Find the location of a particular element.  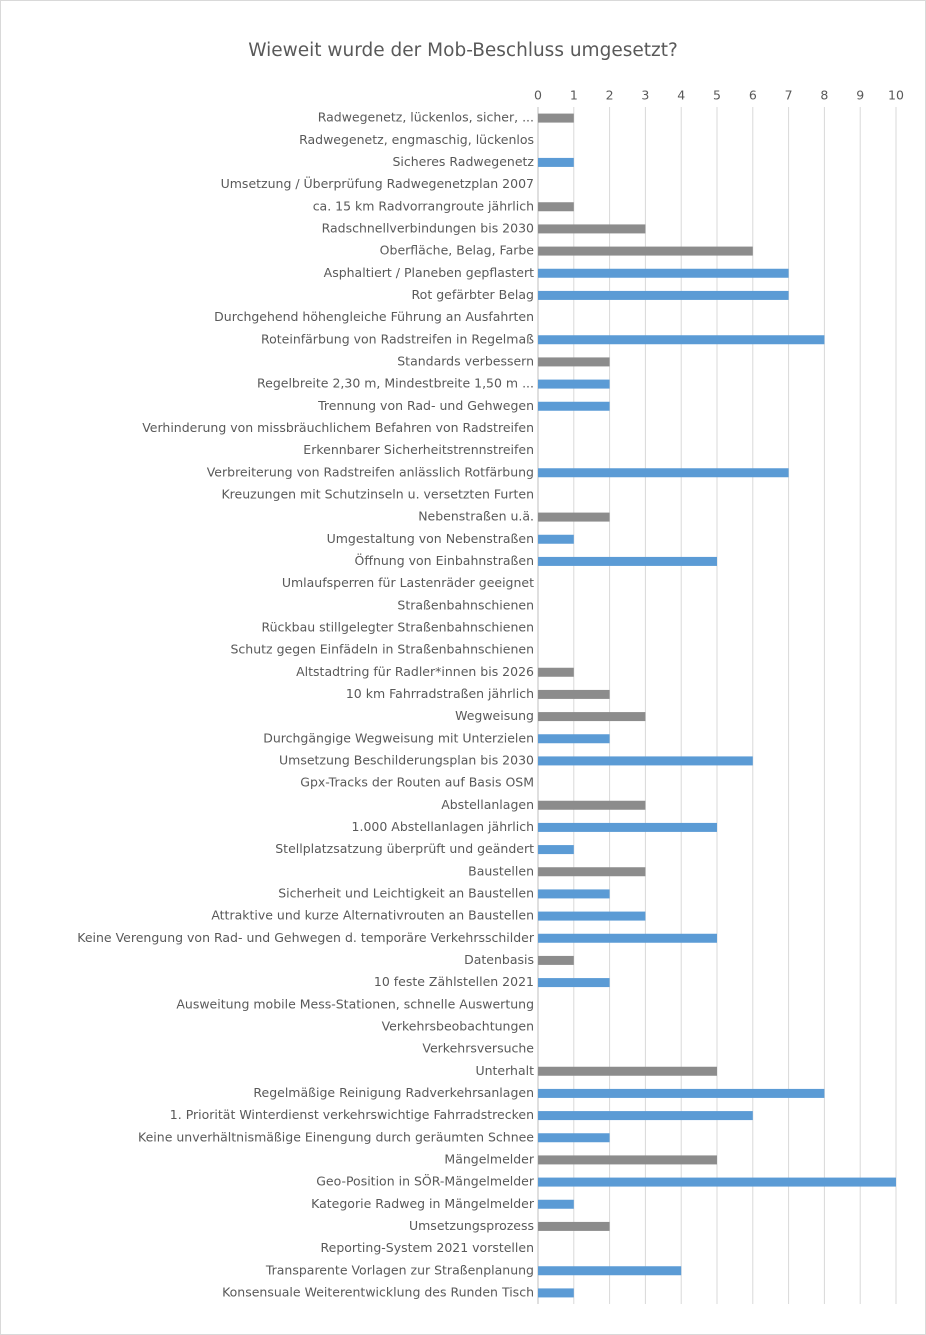

x-tick-label: 7 is located at coordinates (789, 95).